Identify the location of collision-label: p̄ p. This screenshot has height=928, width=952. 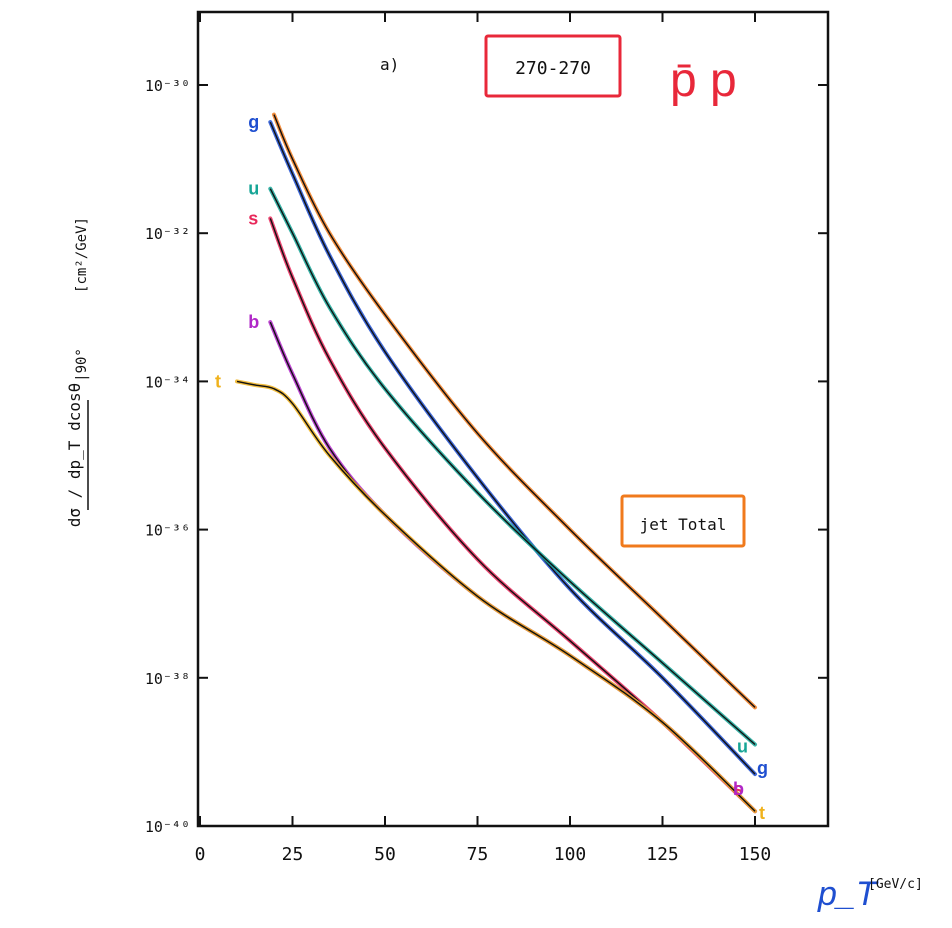
(703, 80).